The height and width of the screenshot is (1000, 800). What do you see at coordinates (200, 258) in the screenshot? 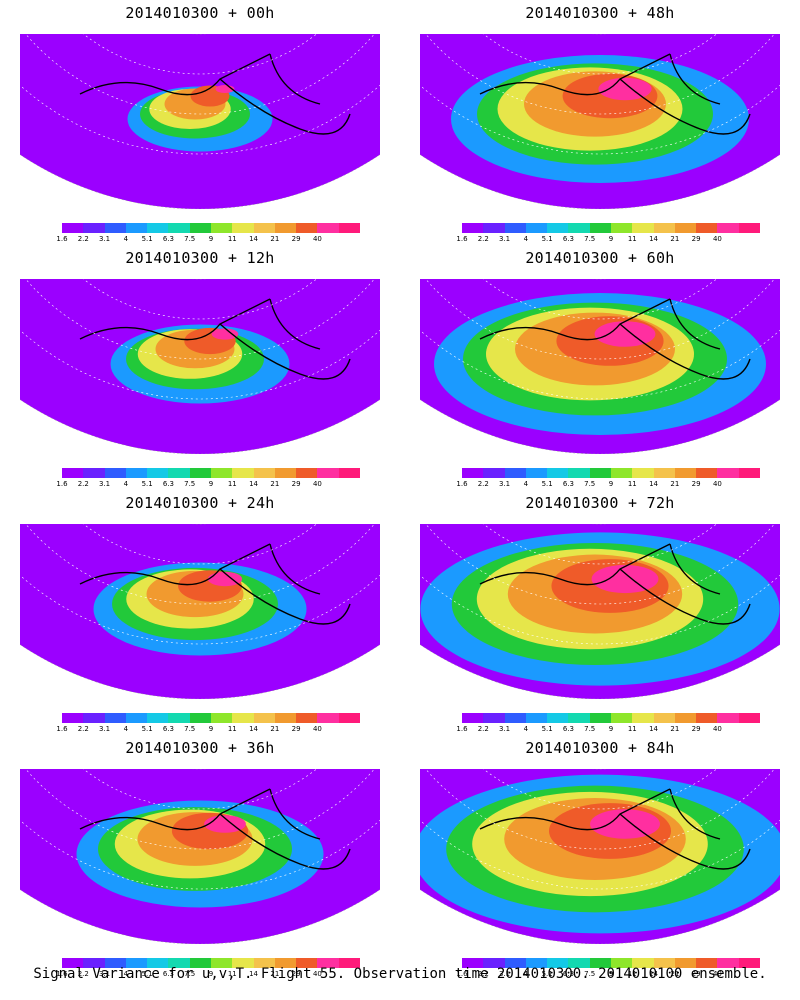
I see `panel-title: 2014010300 + 12h` at bounding box center [200, 258].